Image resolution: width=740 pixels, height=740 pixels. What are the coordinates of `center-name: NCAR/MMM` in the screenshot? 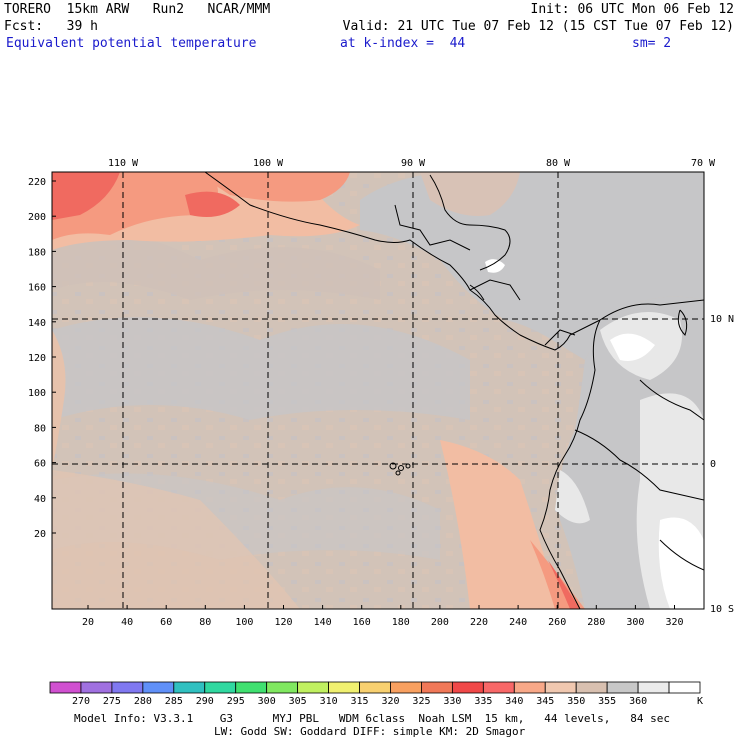 It's located at (239, 9).